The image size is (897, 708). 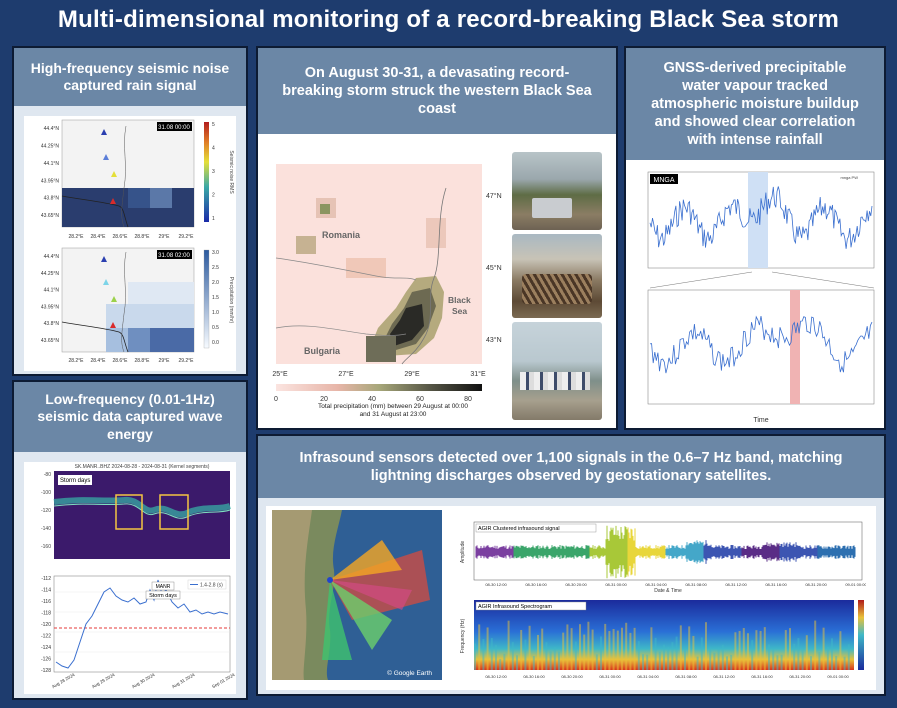 I want to click on y-tick: -126, so click(x=46, y=660).